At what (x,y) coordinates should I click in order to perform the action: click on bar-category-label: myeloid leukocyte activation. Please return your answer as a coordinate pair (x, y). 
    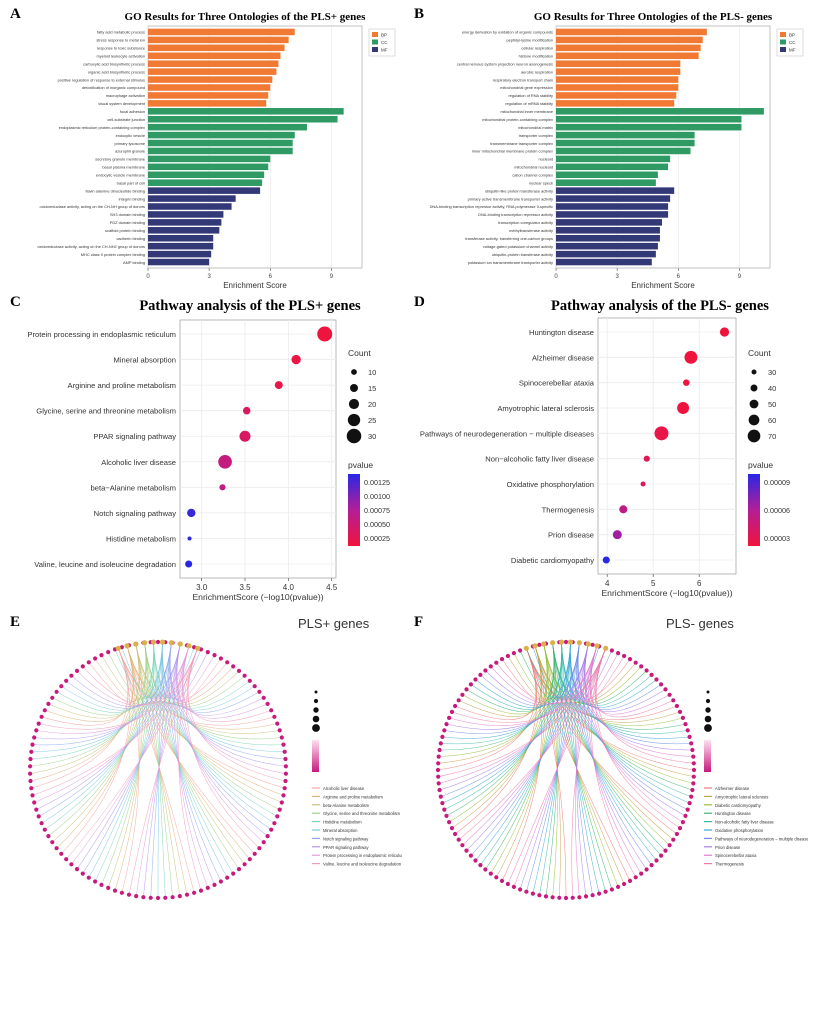
    Looking at the image, I should click on (121, 56).